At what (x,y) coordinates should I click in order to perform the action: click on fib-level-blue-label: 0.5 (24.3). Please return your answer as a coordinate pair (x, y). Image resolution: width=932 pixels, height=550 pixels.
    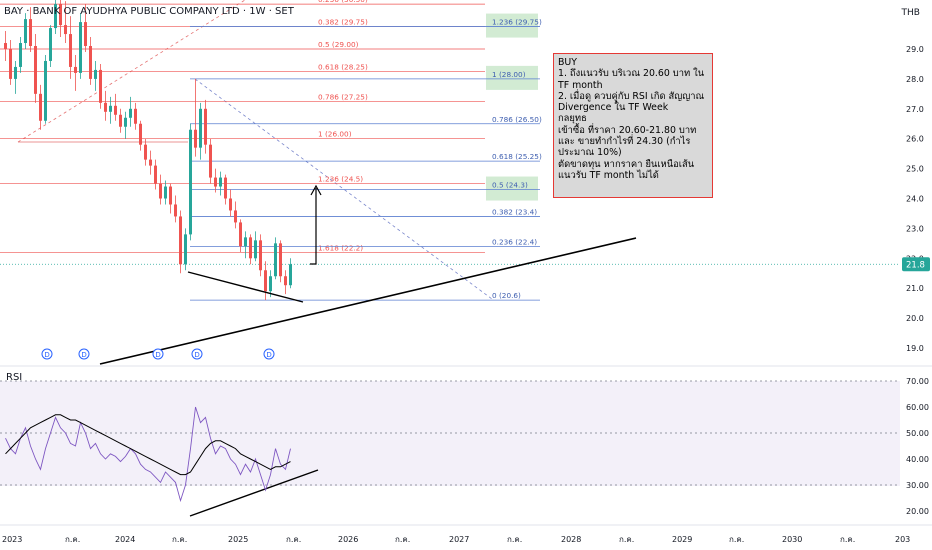
    Looking at the image, I should click on (510, 185).